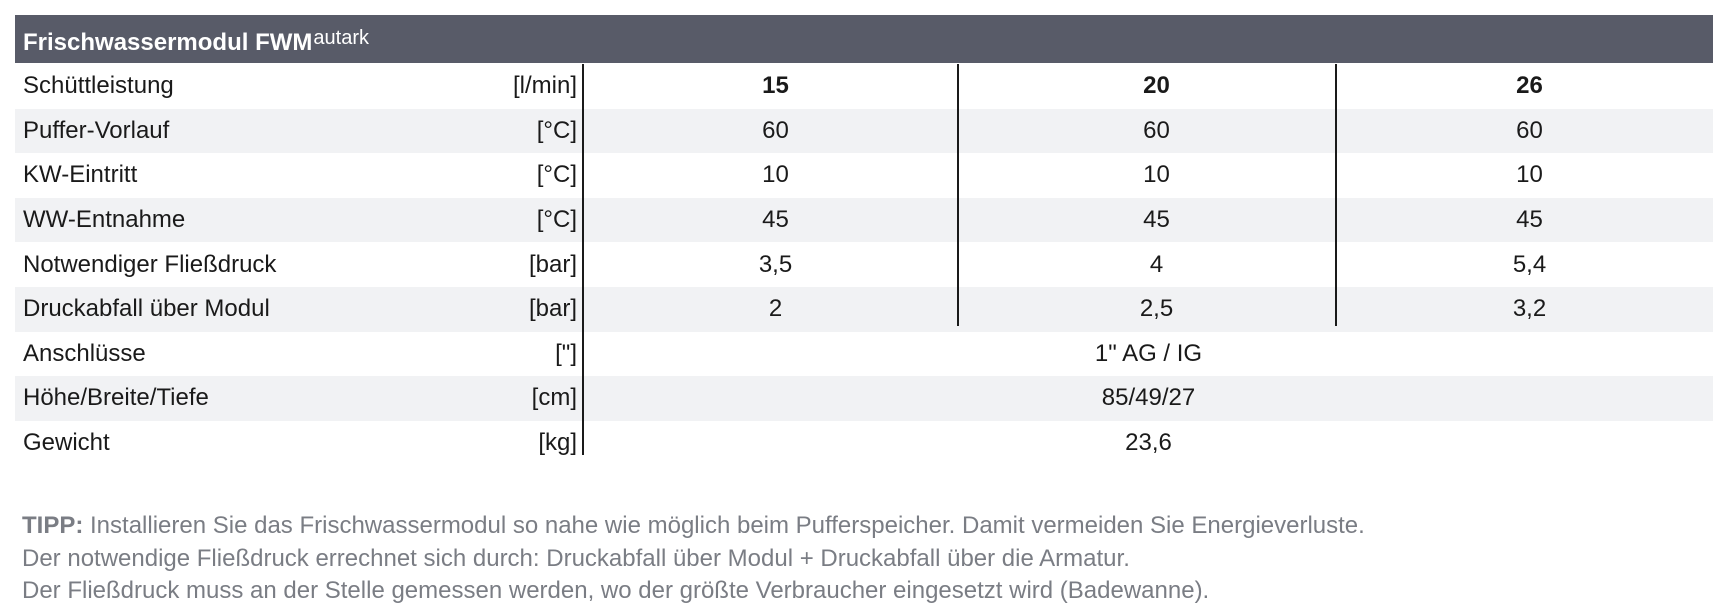 This screenshot has height=612, width=1731. What do you see at coordinates (104, 220) in the screenshot?
I see `row-label: WW-Entnahme` at bounding box center [104, 220].